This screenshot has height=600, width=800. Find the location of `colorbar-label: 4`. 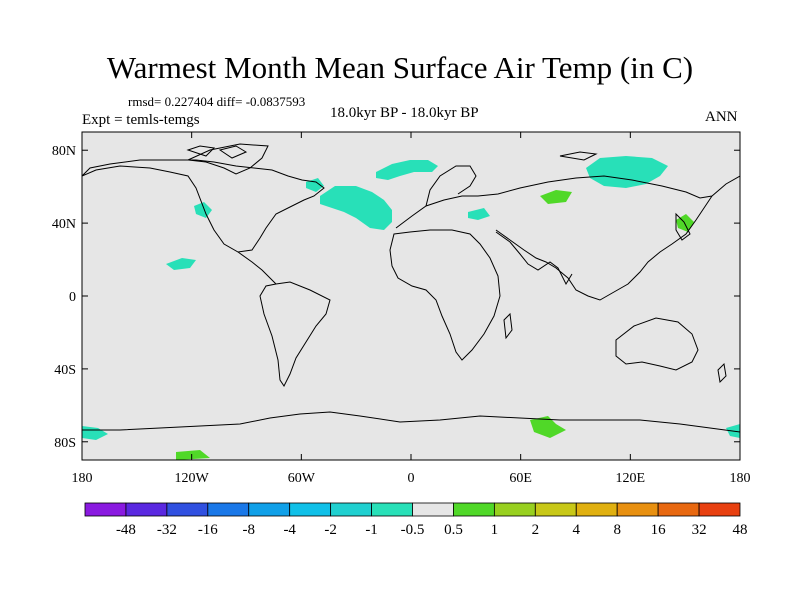

colorbar-label: 4 is located at coordinates (577, 530).